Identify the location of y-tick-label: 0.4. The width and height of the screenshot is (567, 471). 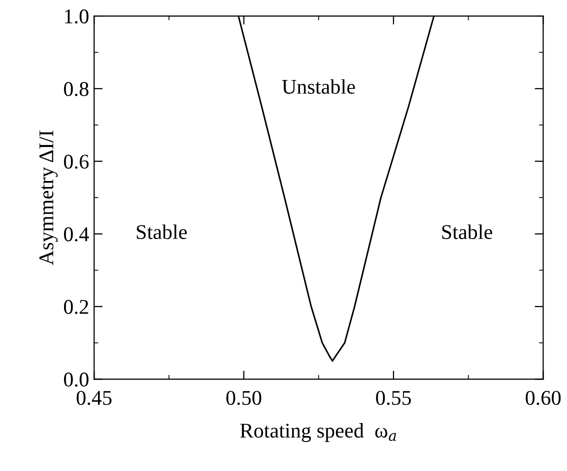
(76, 234).